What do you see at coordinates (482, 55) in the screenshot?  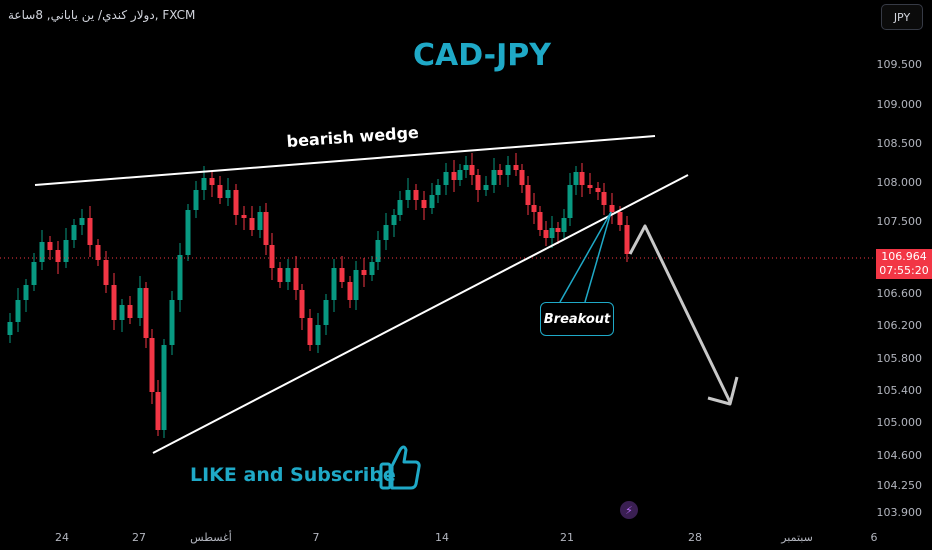 I see `chart-title: CAD-JPY` at bounding box center [482, 55].